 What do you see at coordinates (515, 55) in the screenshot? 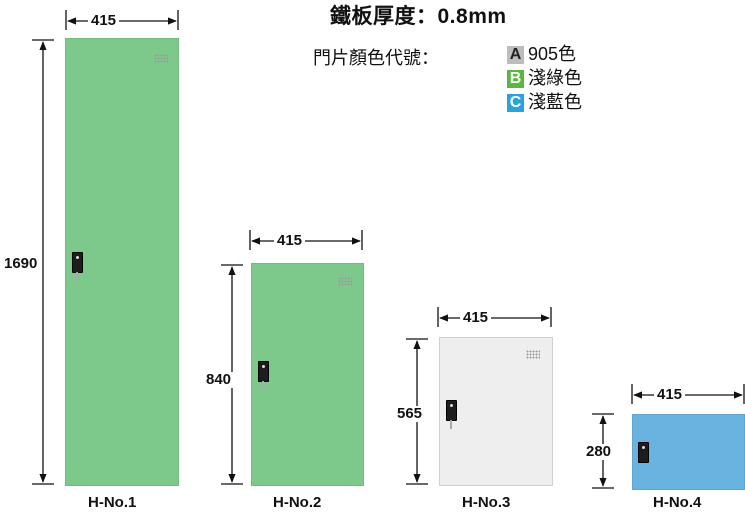
I see `swatch-a: A` at bounding box center [515, 55].